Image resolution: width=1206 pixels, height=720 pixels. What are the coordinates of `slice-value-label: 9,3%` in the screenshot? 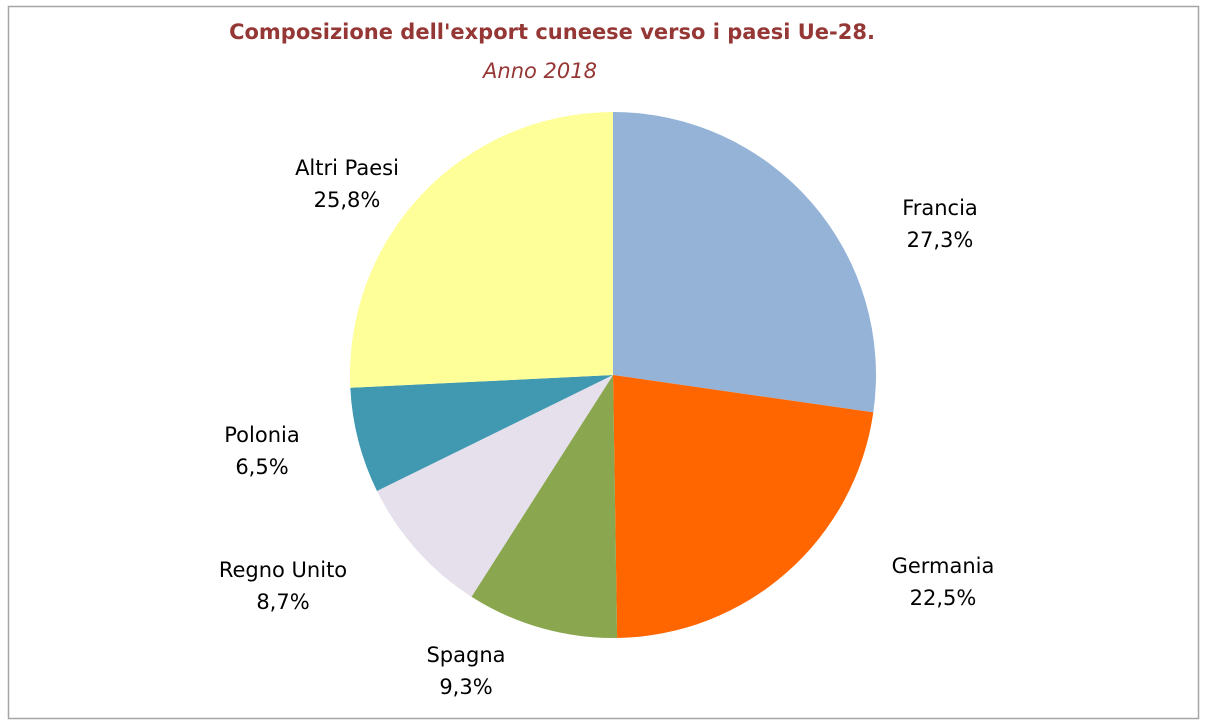 It's located at (465, 687).